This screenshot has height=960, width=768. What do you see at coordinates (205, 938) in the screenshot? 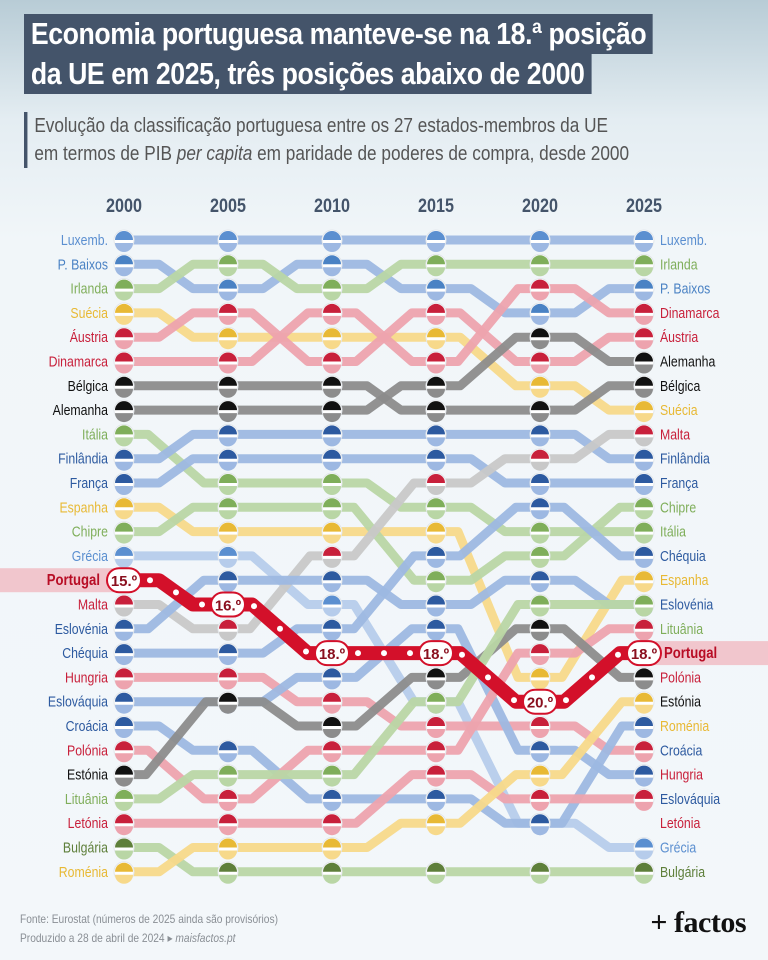
I see `website-link: maisfactos.pt` at bounding box center [205, 938].